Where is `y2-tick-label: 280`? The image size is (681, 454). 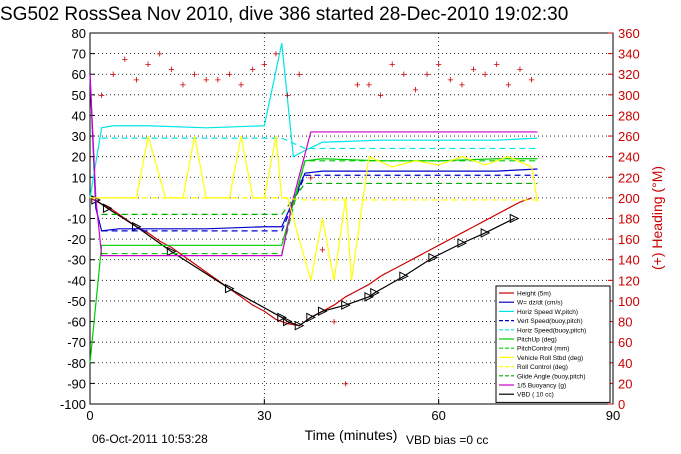
y2-tick-label: 280 is located at coordinates (629, 115).